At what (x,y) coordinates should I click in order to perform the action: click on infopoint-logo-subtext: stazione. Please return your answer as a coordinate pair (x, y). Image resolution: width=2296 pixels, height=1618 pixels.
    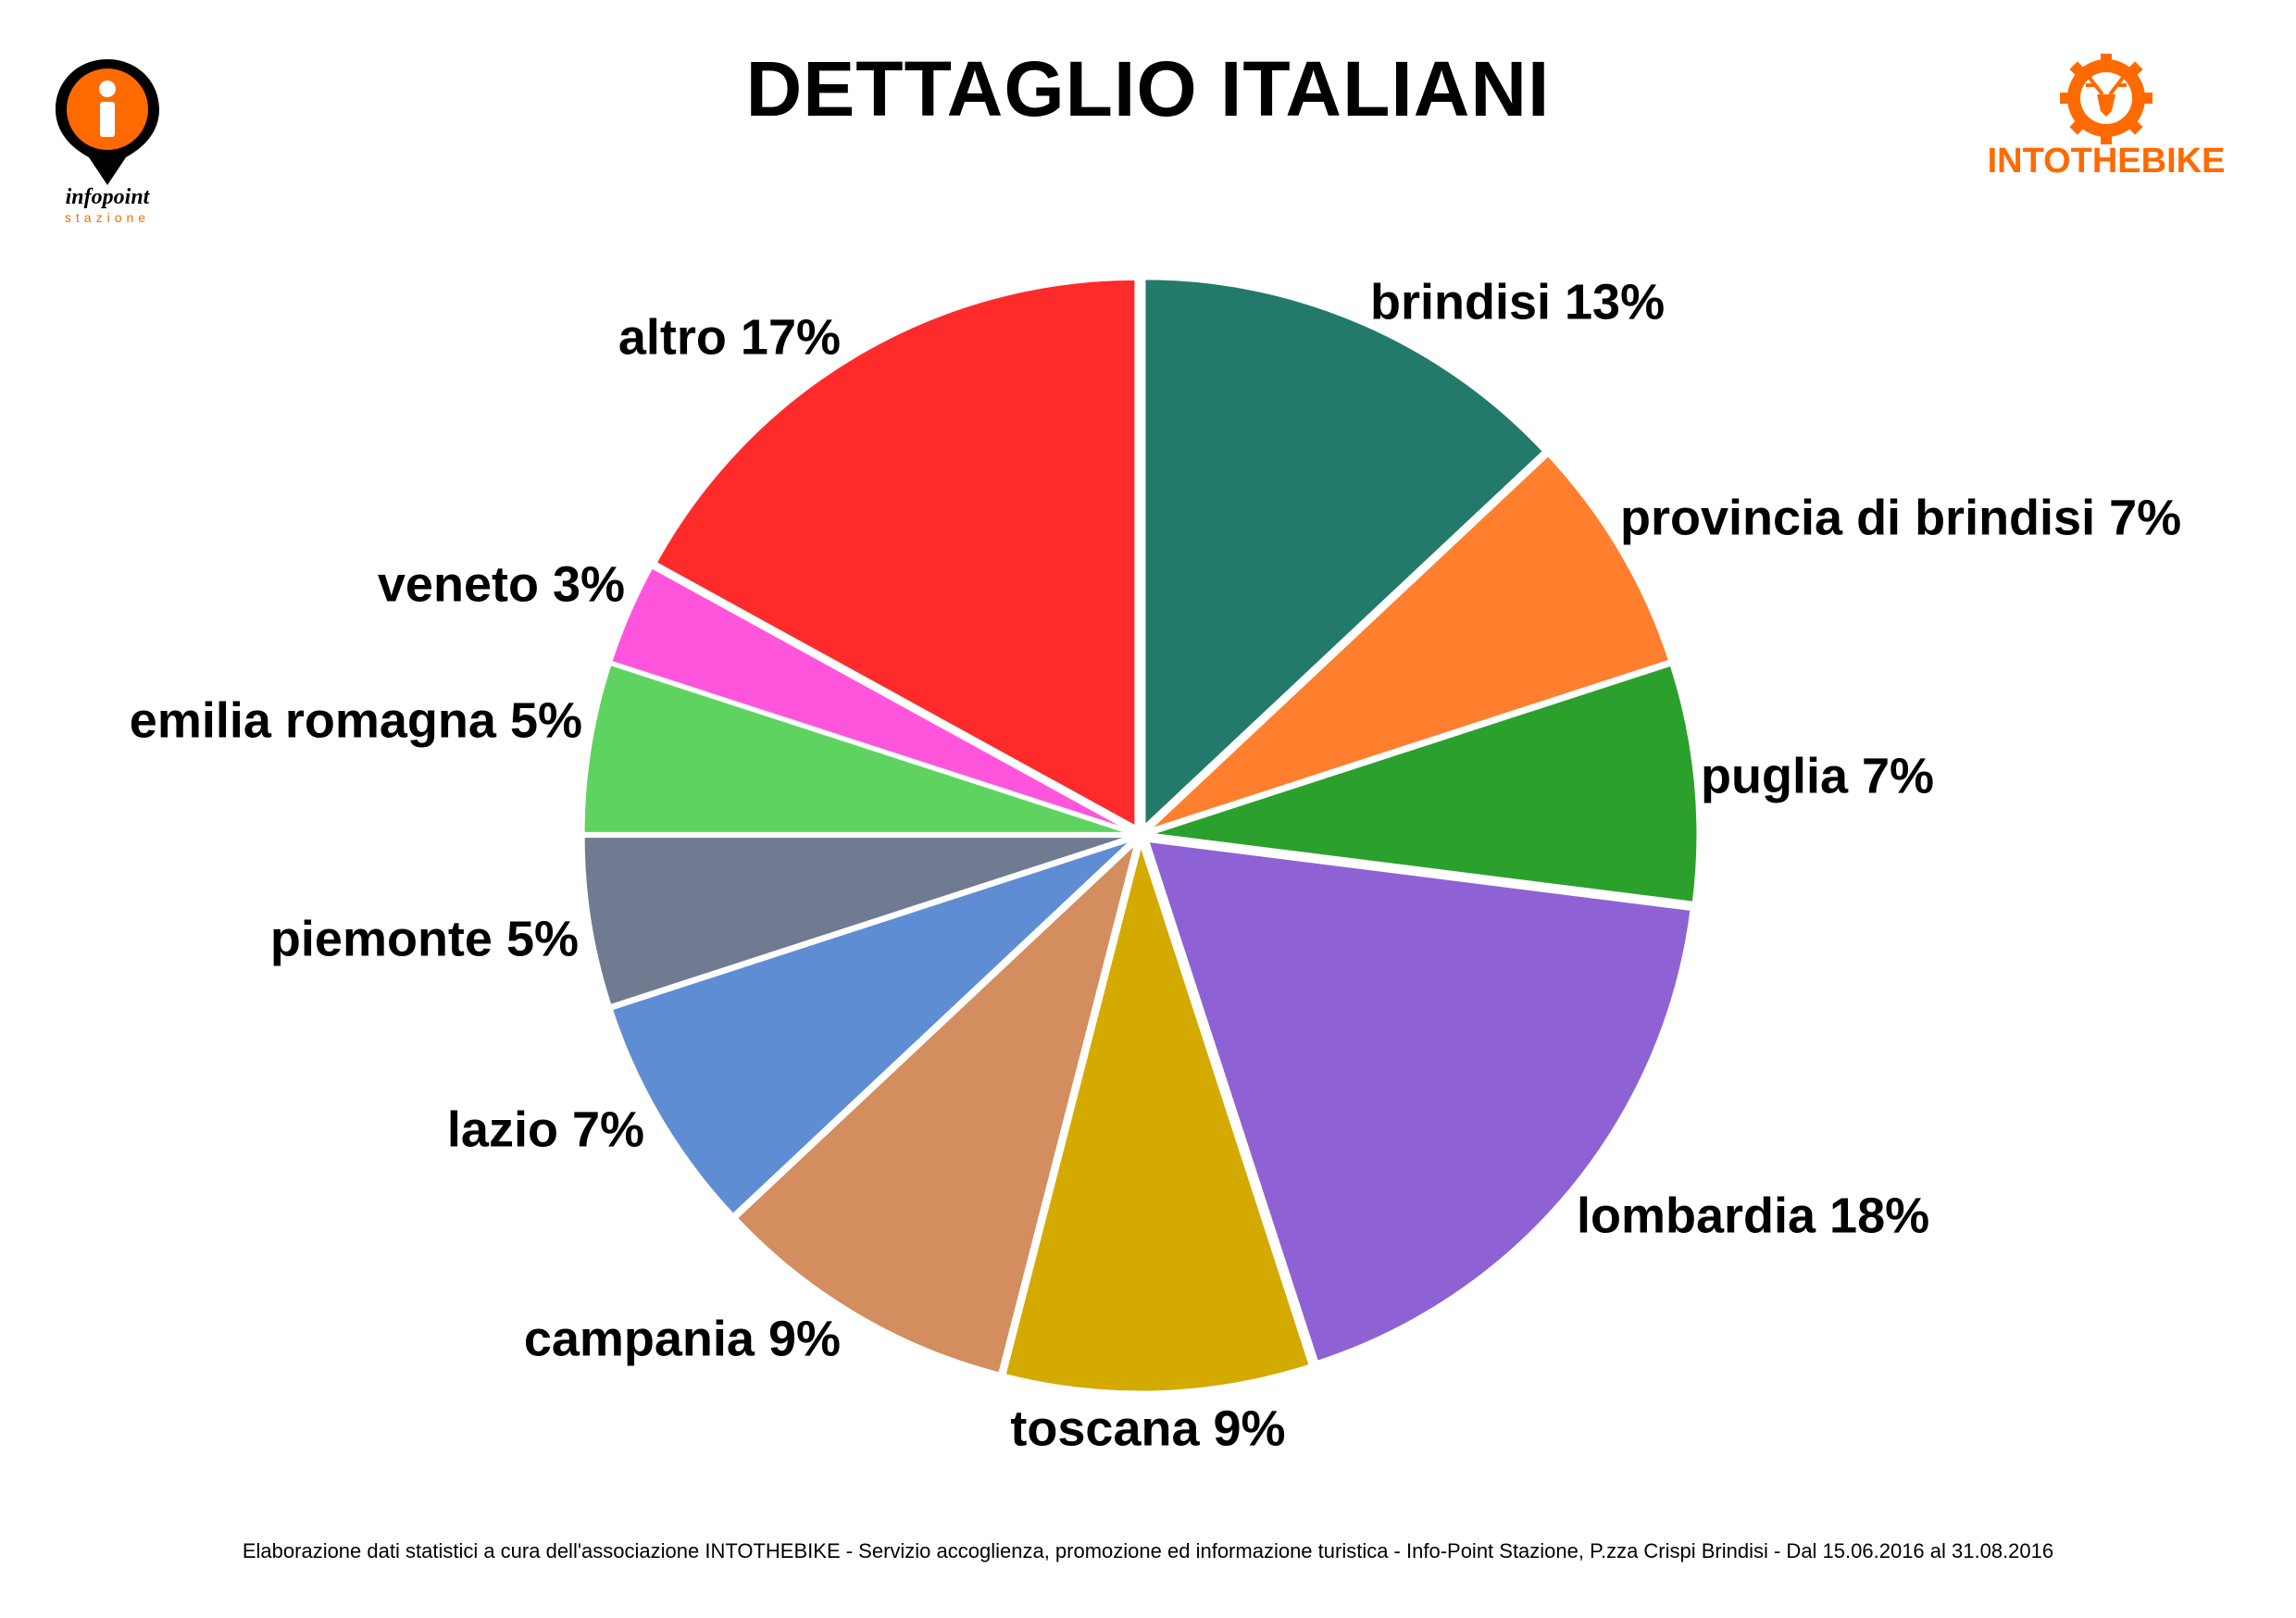
    Looking at the image, I should click on (107, 217).